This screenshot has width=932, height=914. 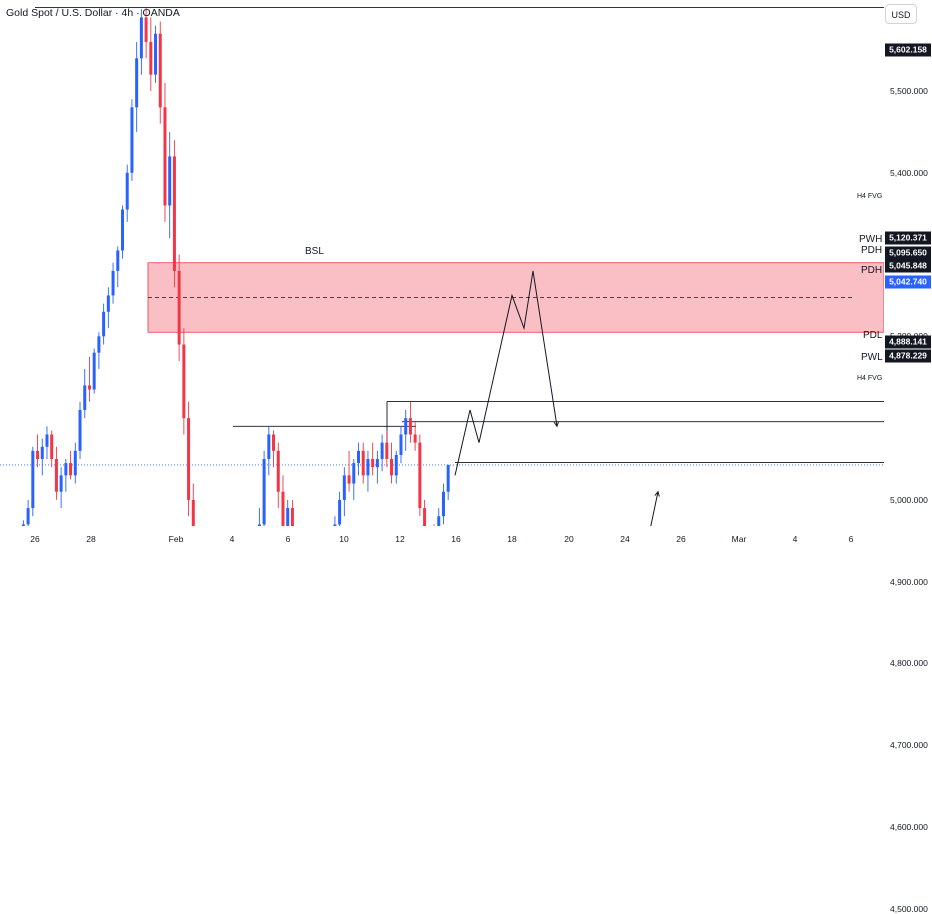 What do you see at coordinates (569, 539) in the screenshot?
I see `time-axis-label: 20` at bounding box center [569, 539].